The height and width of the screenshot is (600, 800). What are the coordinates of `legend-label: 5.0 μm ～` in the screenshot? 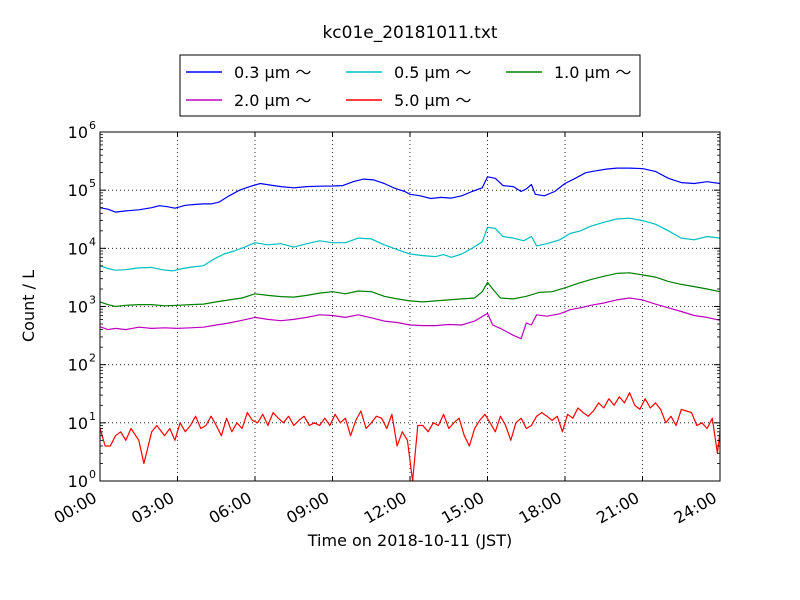 It's located at (432, 100).